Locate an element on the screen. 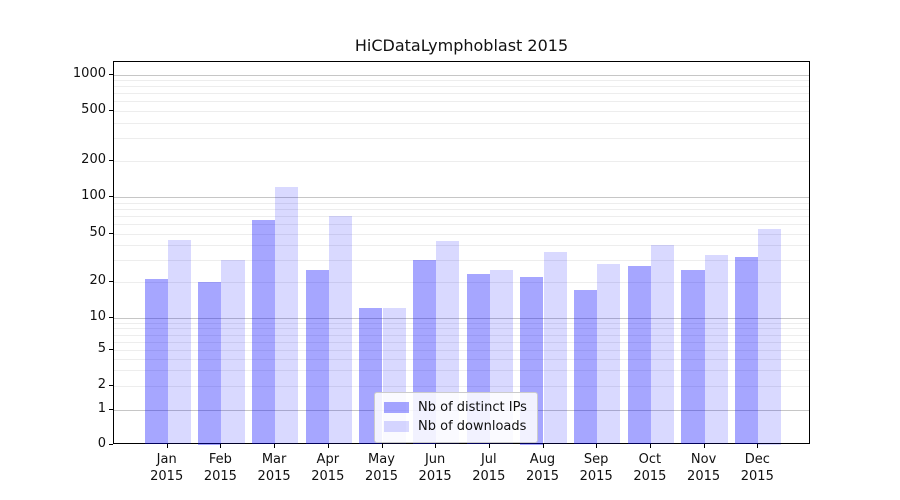 Image resolution: width=900 pixels, height=500 pixels. bar-downloads-feb is located at coordinates (233, 352).